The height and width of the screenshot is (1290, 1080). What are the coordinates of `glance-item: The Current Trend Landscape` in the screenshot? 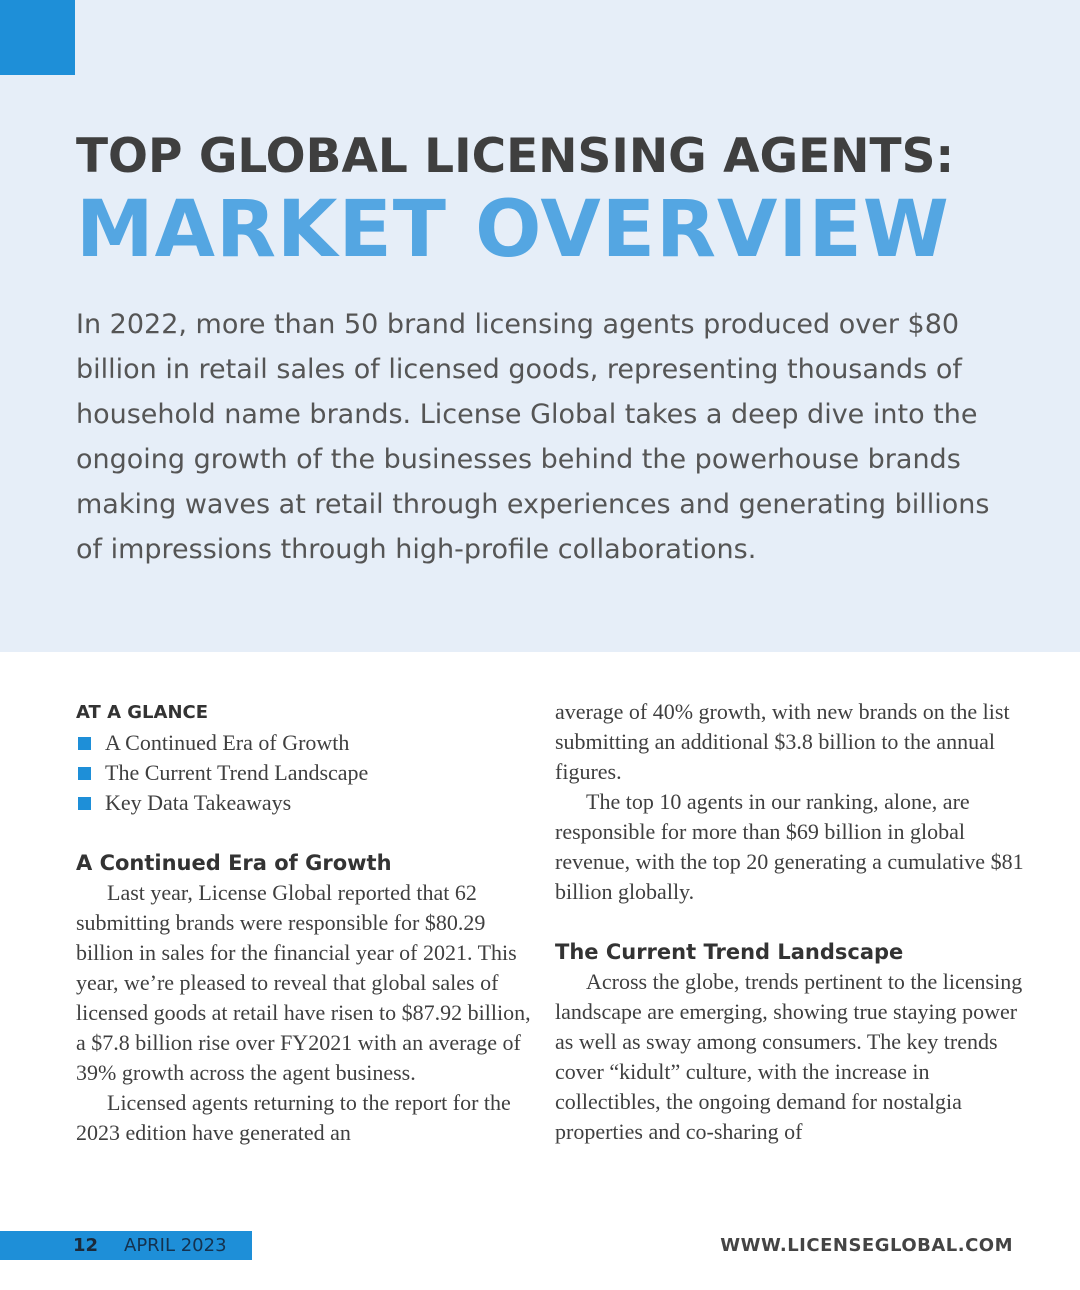 It's located at (306, 773).